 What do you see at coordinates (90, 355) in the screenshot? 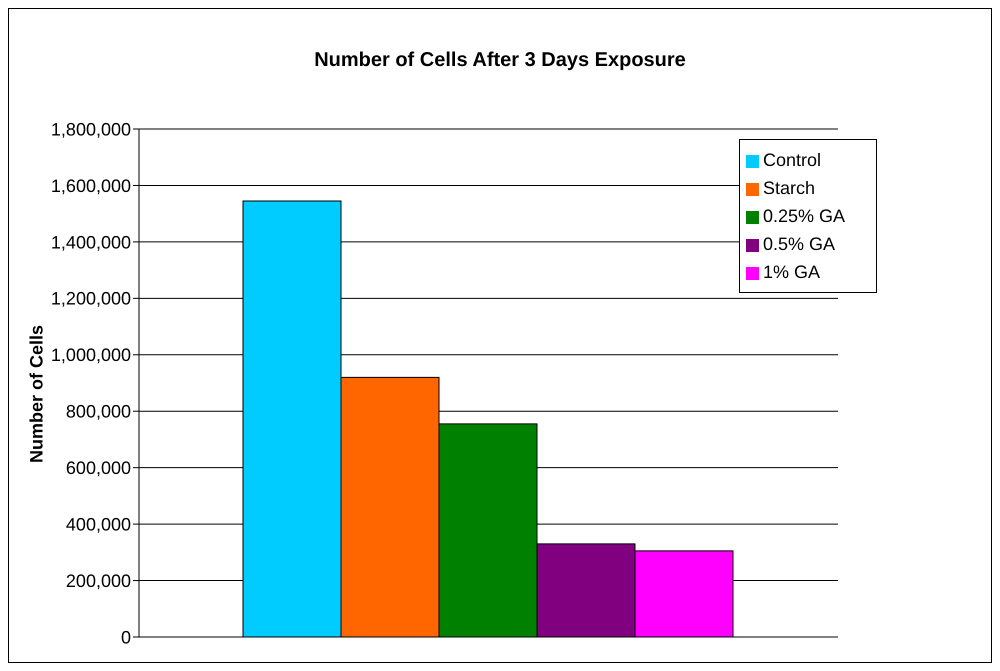
I see `y-tick-label: 1,000,000` at bounding box center [90, 355].